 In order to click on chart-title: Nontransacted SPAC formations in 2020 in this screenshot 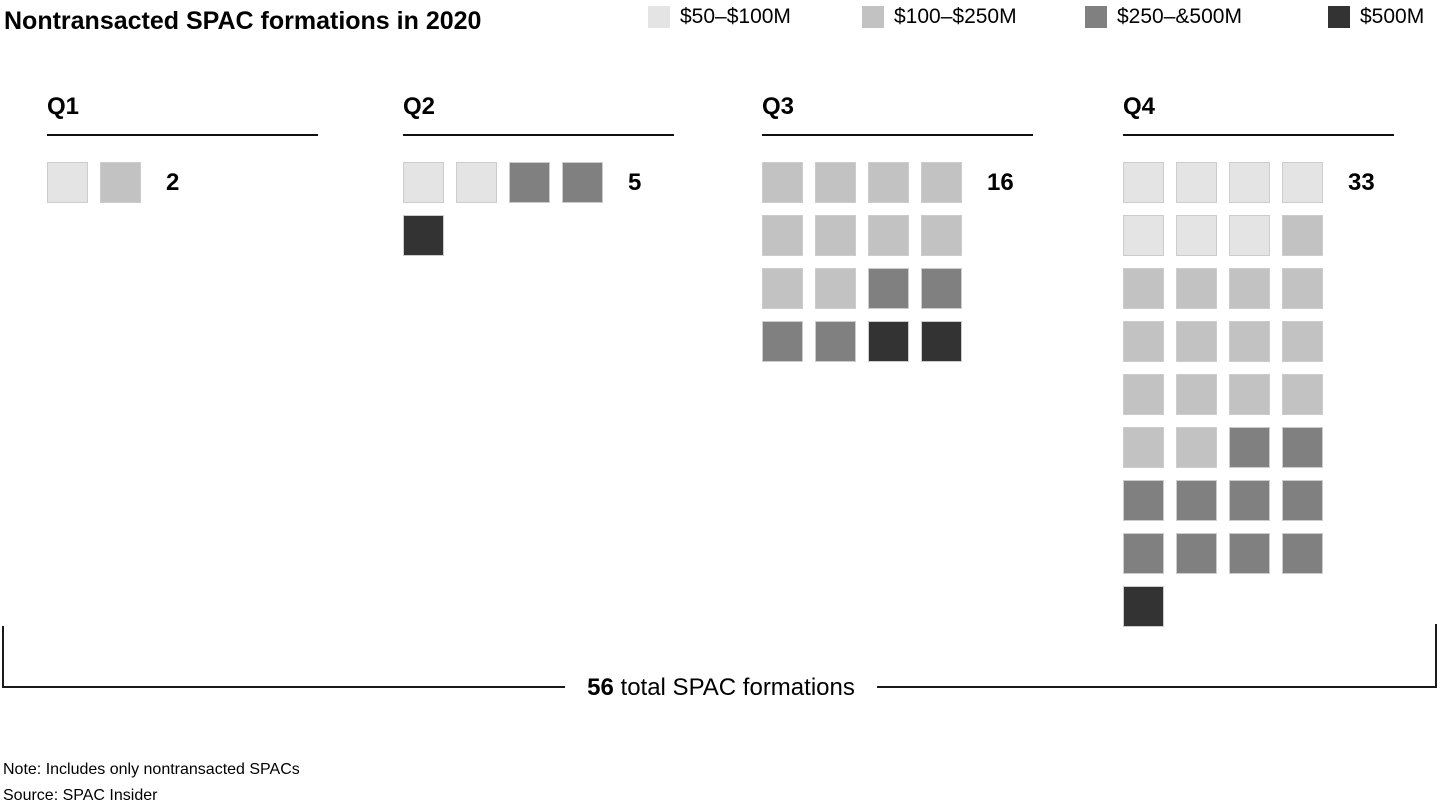, I will do `click(243, 21)`.